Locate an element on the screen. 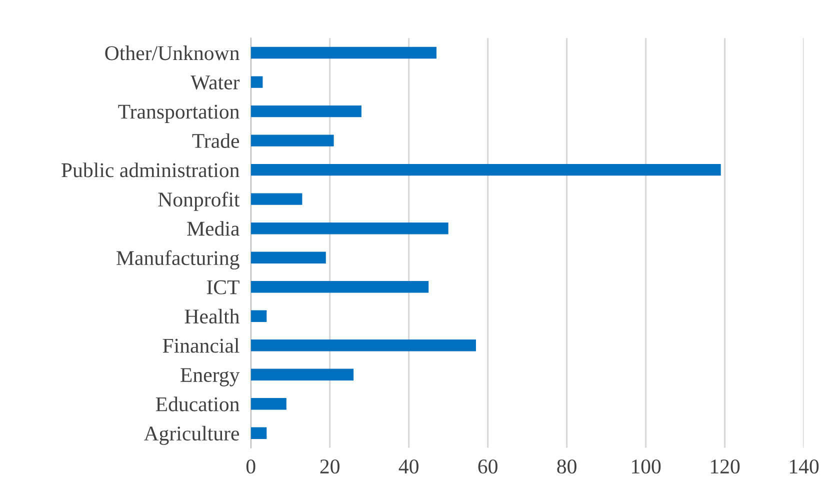  y-tick-label: Media is located at coordinates (213, 228).